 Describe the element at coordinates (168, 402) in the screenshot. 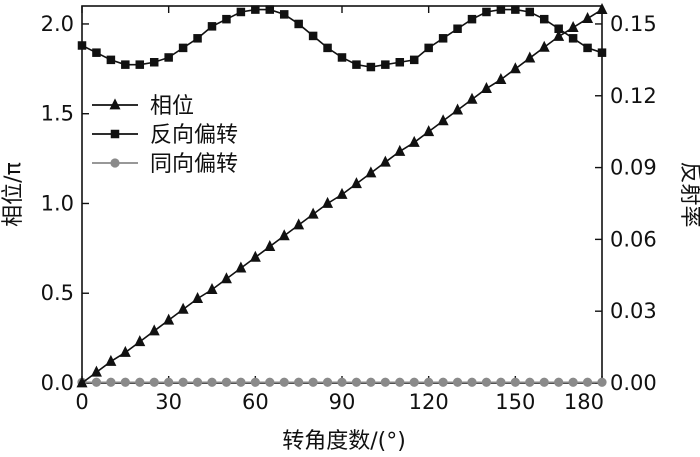

I see `x-tick-label: 30` at that location.